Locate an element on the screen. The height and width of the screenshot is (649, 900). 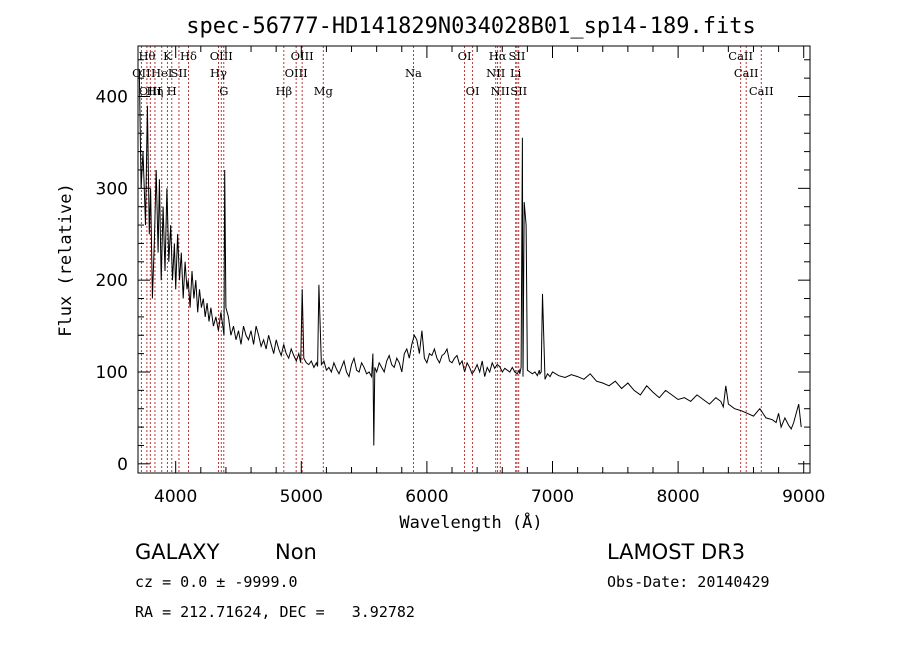
emission-line-label: Mg is located at coordinates (324, 91).